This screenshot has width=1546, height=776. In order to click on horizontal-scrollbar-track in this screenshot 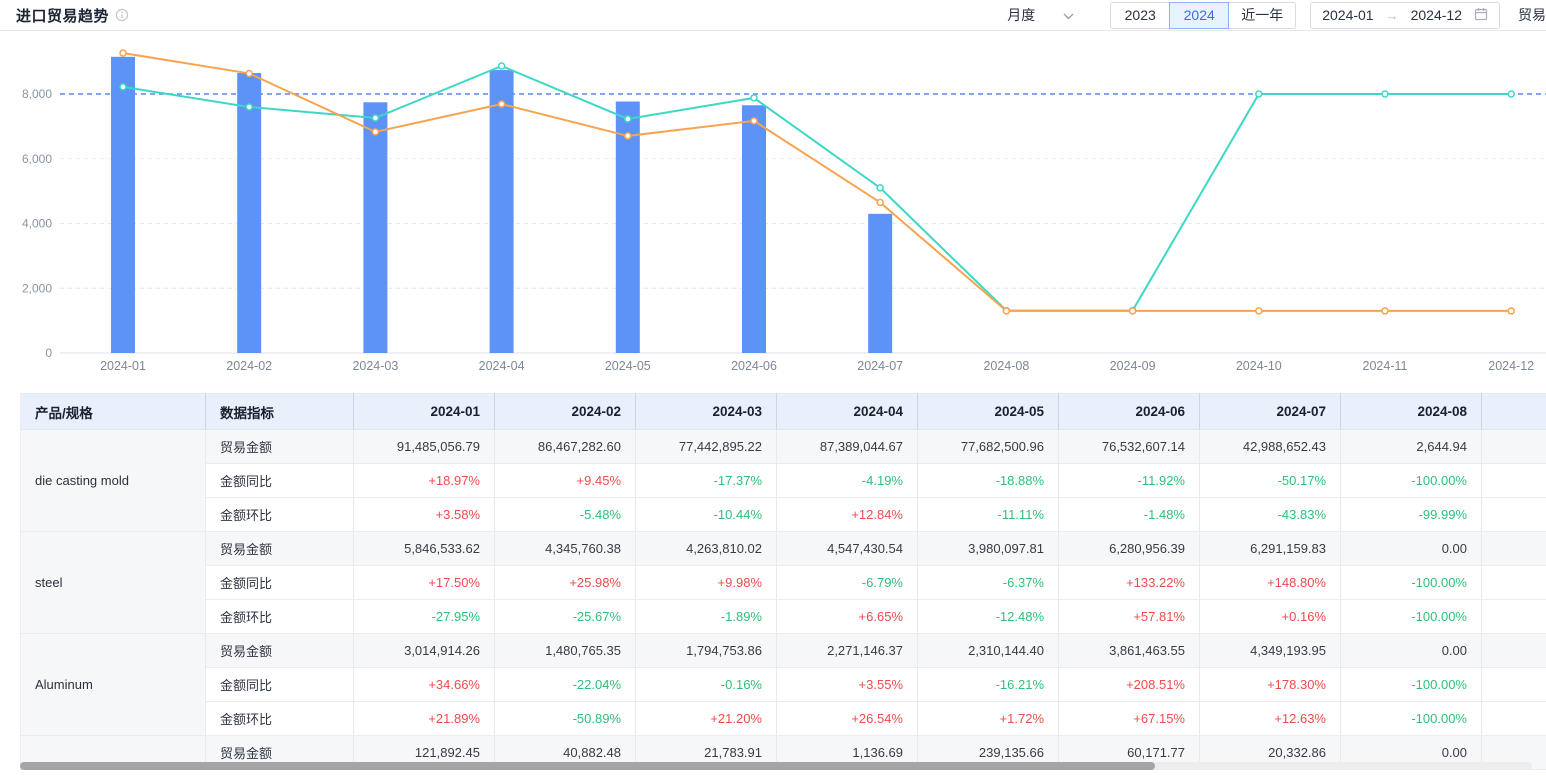, I will do `click(776, 766)`.